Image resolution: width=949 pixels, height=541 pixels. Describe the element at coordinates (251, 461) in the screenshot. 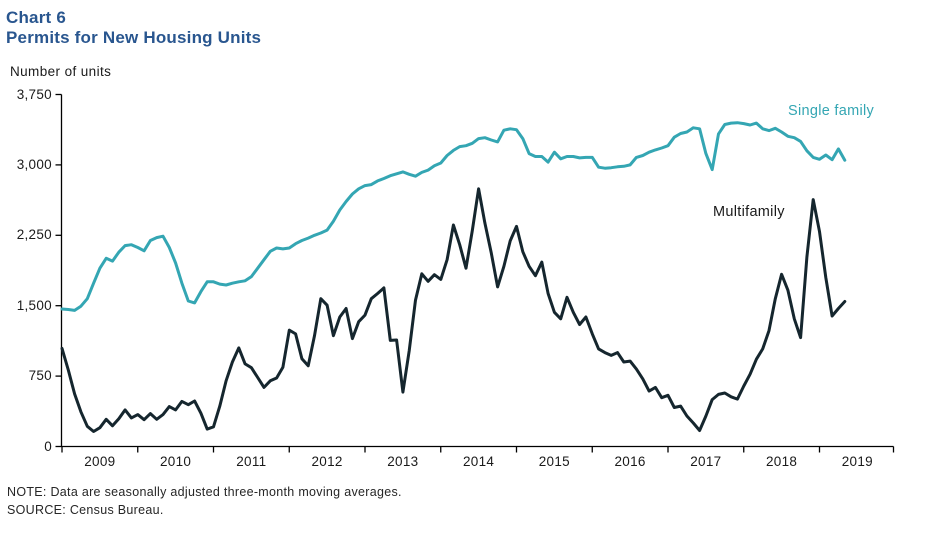

I see `x-tick-label: 2011` at that location.